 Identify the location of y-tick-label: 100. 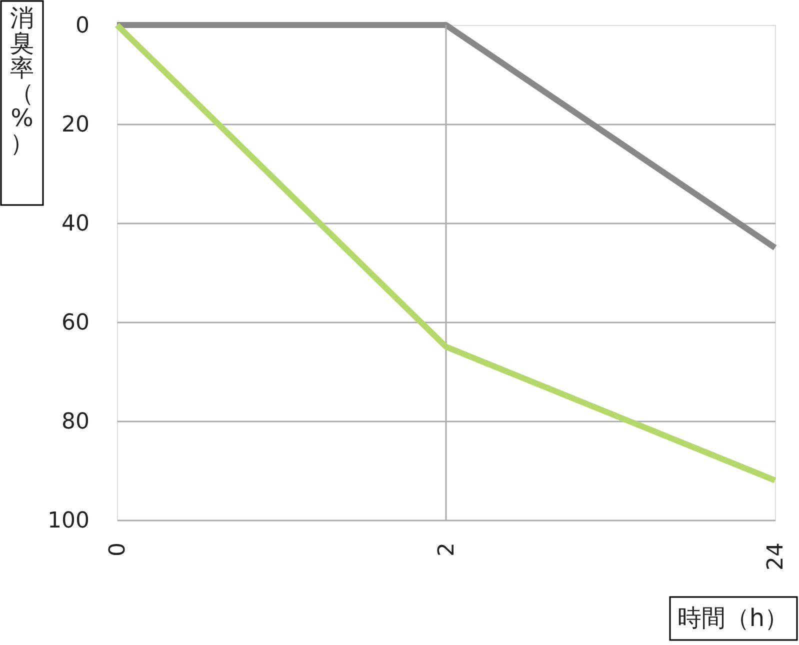
(69, 521).